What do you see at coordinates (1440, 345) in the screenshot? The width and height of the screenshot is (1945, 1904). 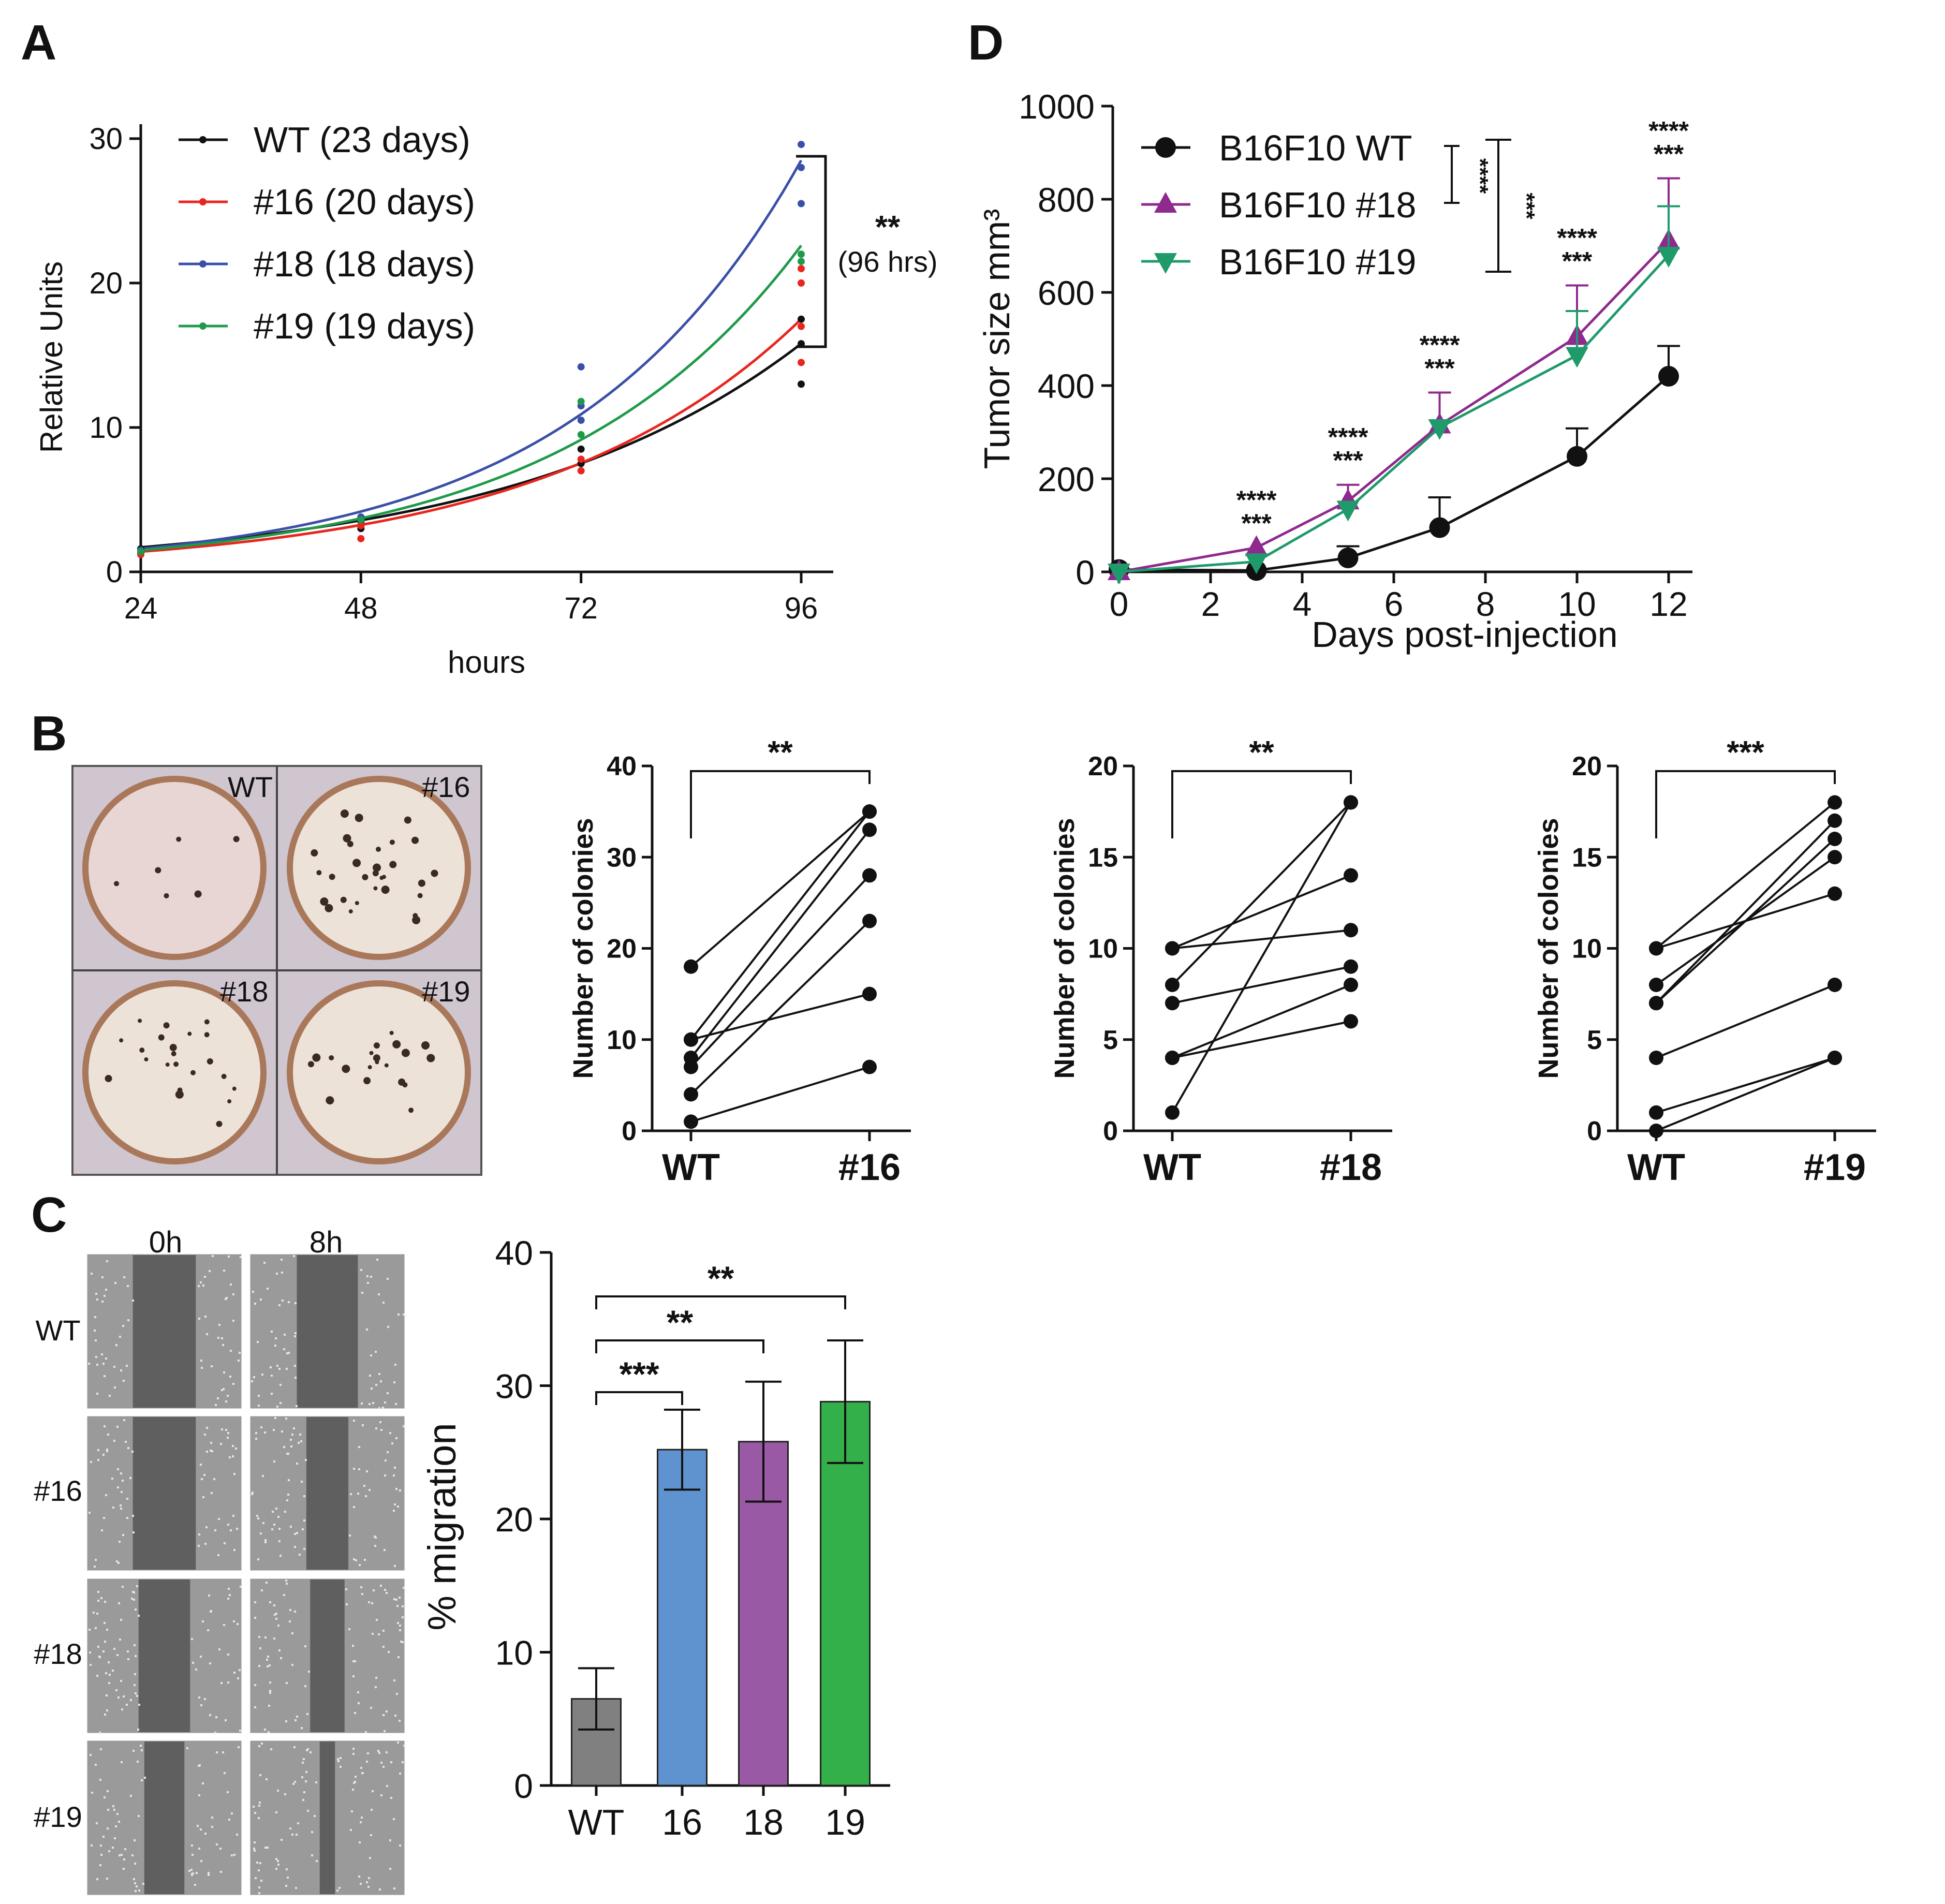 I see `d-annot-top: ****` at bounding box center [1440, 345].